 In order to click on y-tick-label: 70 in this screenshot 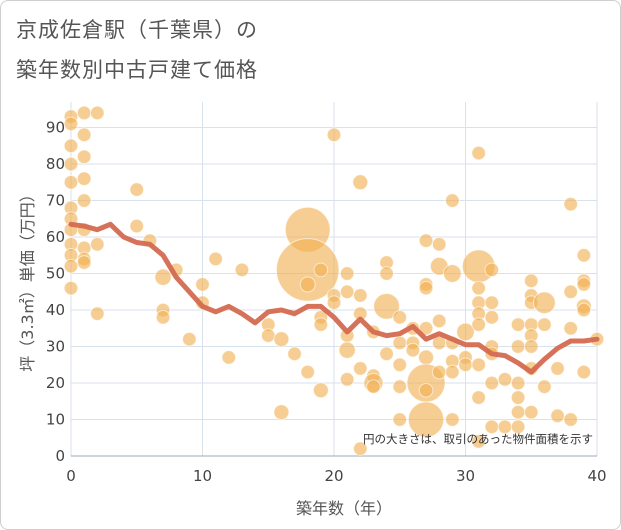, I will do `click(55, 201)`.